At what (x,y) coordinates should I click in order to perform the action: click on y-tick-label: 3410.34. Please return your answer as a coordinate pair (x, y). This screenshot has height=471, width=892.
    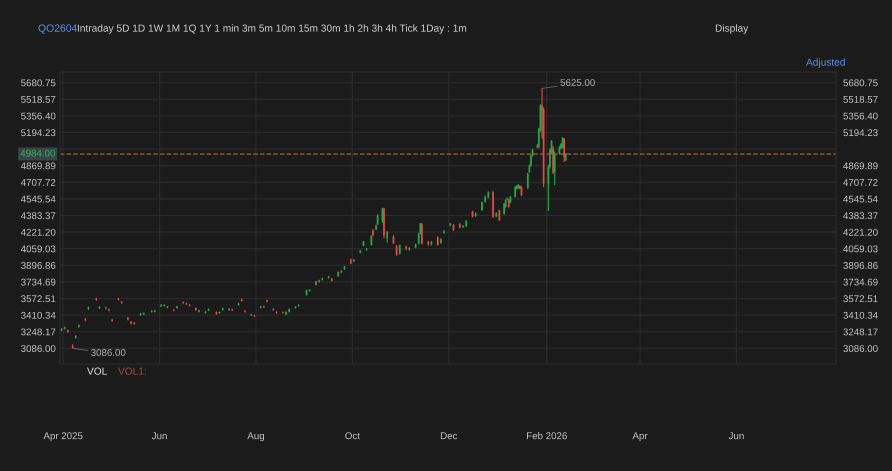
    Looking at the image, I should click on (38, 315).